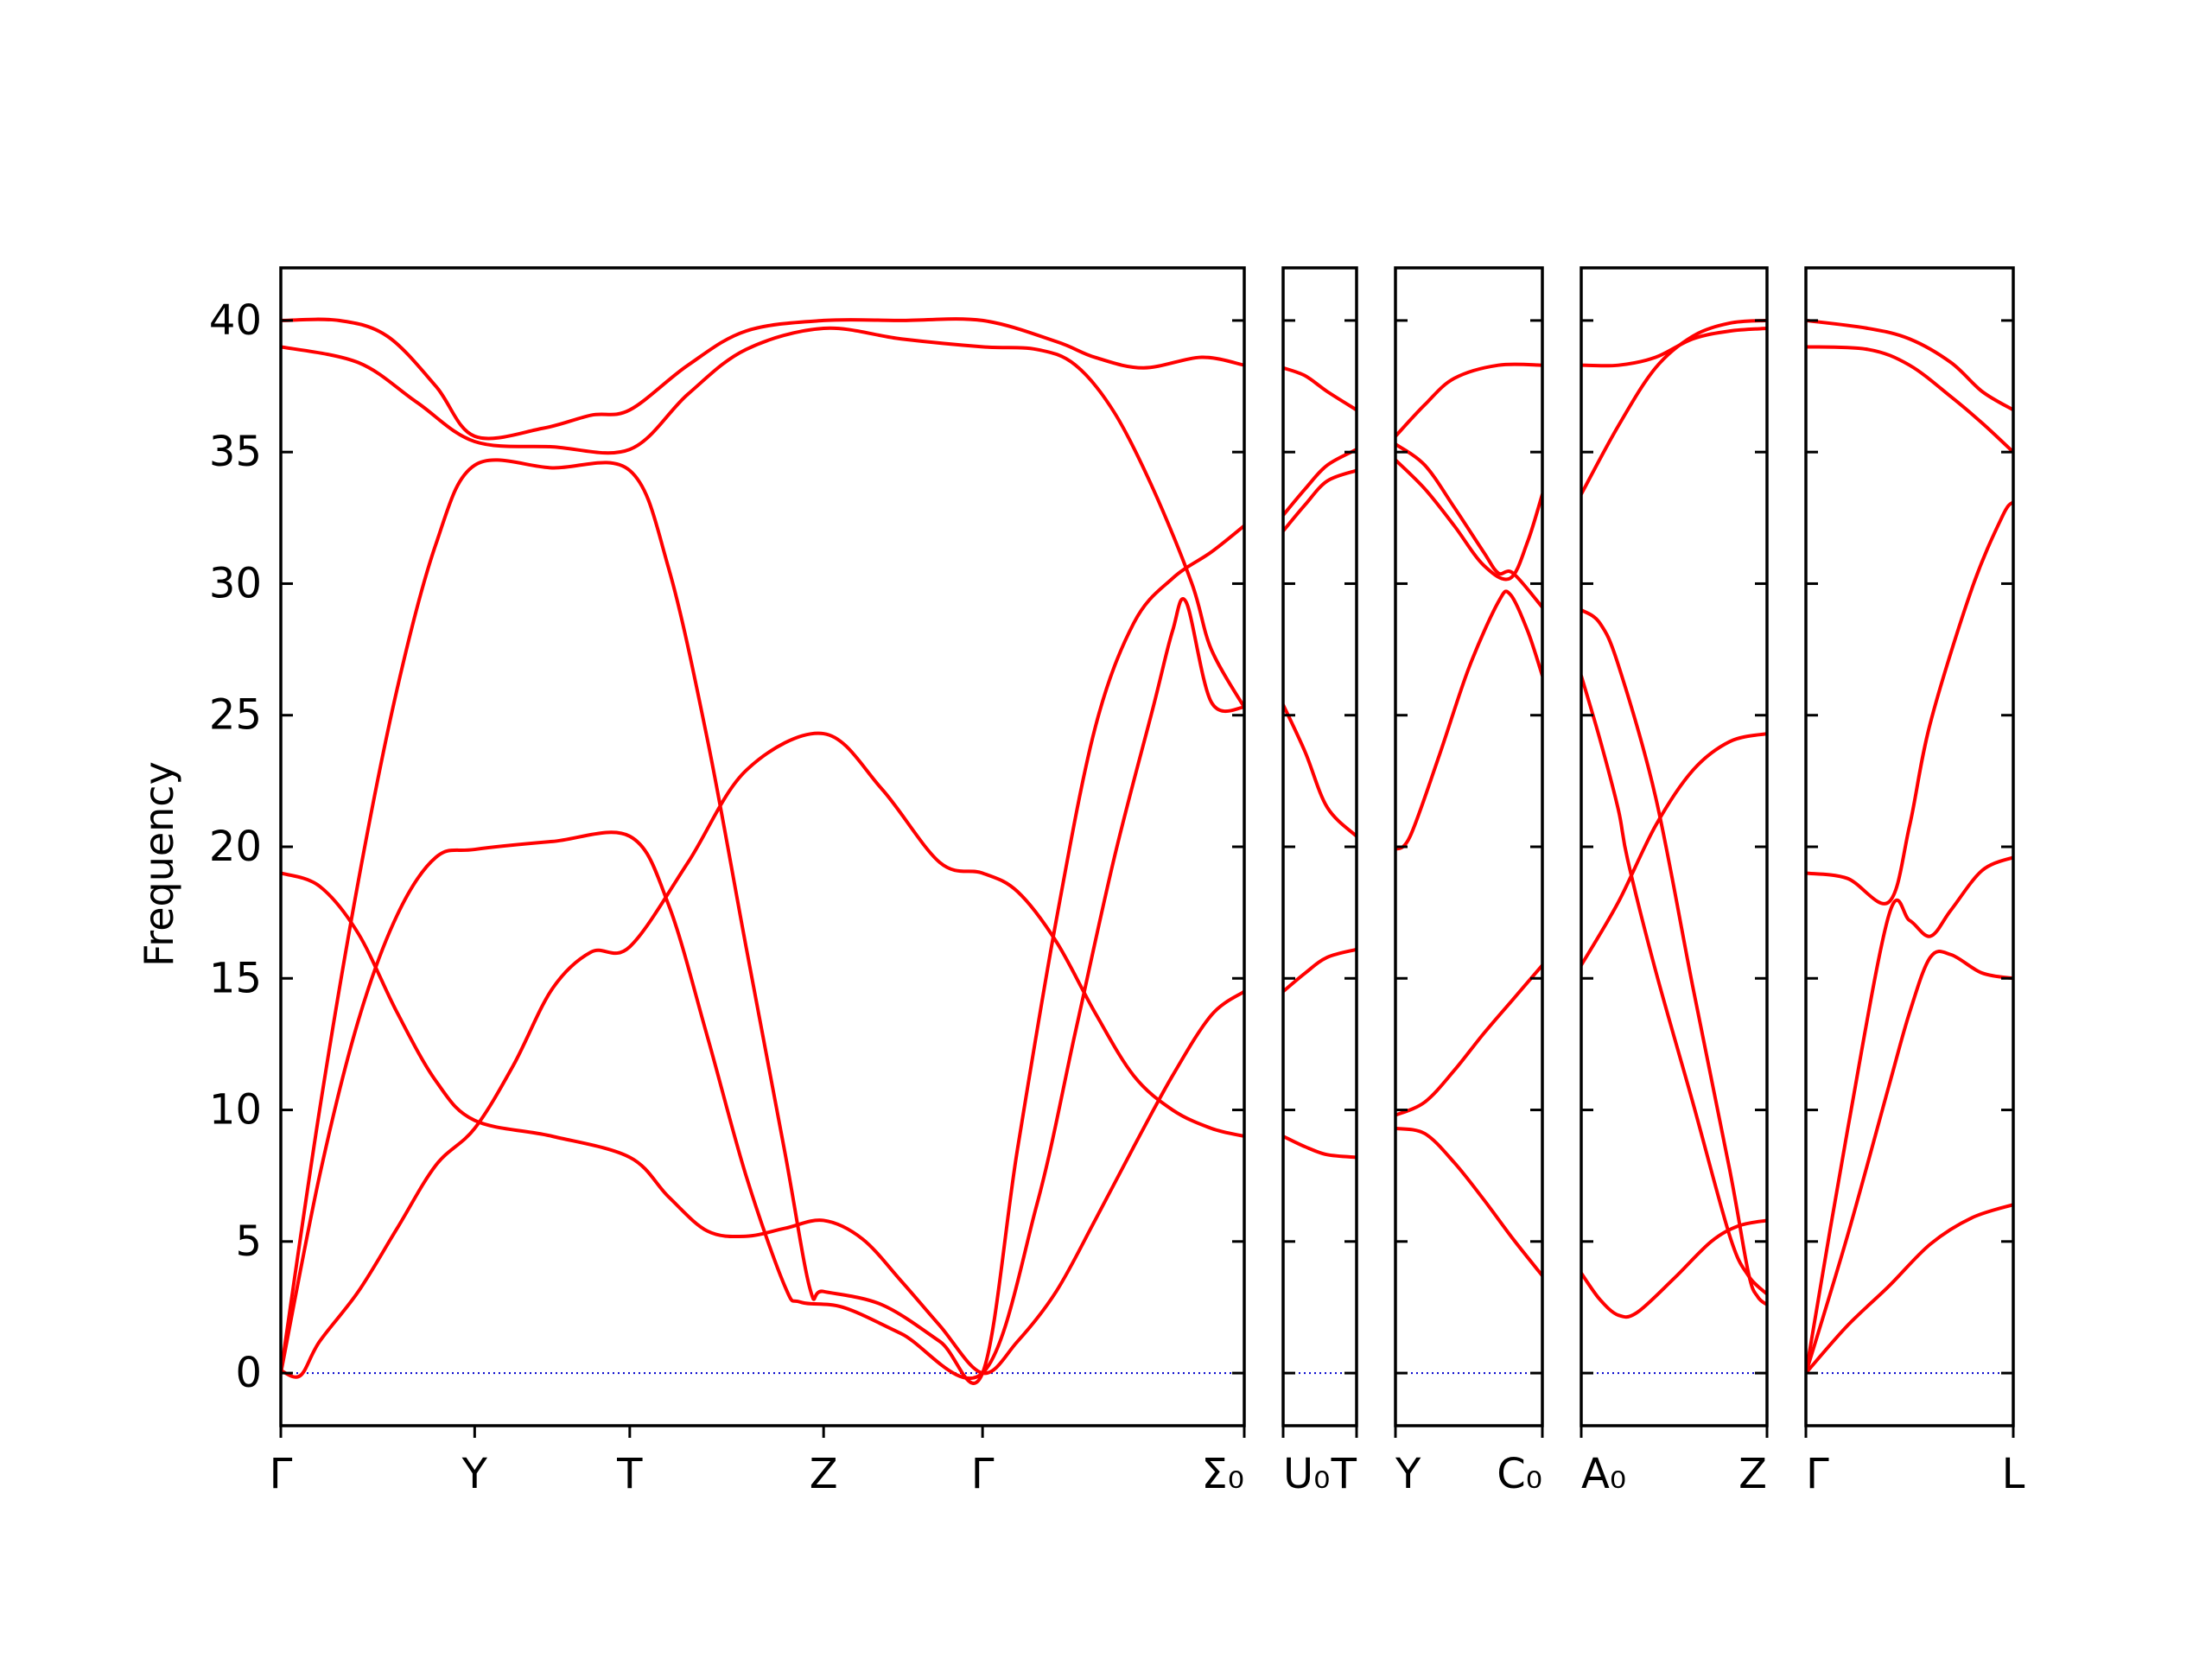  I want to click on panel-4: A₀ Z, so click(1674, 882).